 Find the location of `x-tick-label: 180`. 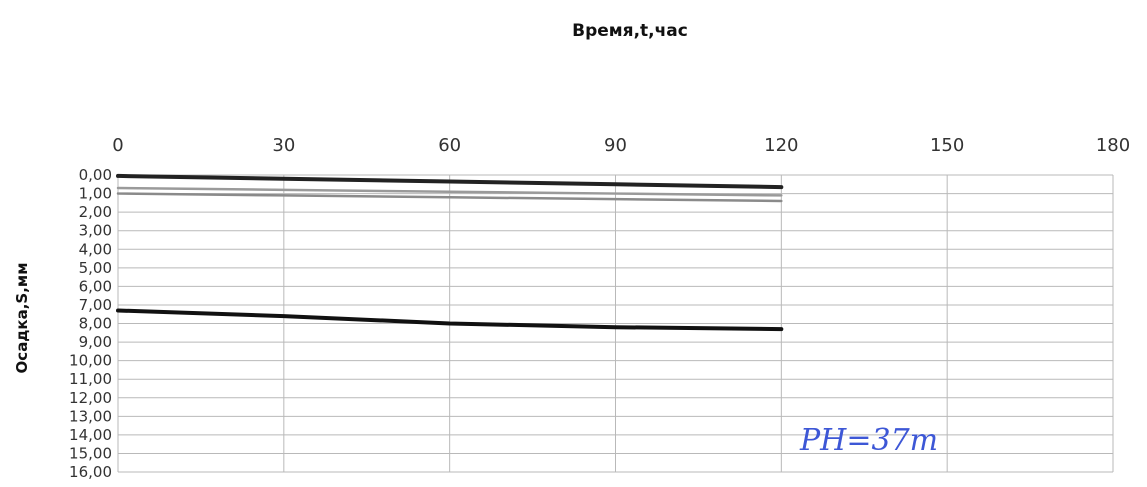

x-tick-label: 180 is located at coordinates (1113, 145).